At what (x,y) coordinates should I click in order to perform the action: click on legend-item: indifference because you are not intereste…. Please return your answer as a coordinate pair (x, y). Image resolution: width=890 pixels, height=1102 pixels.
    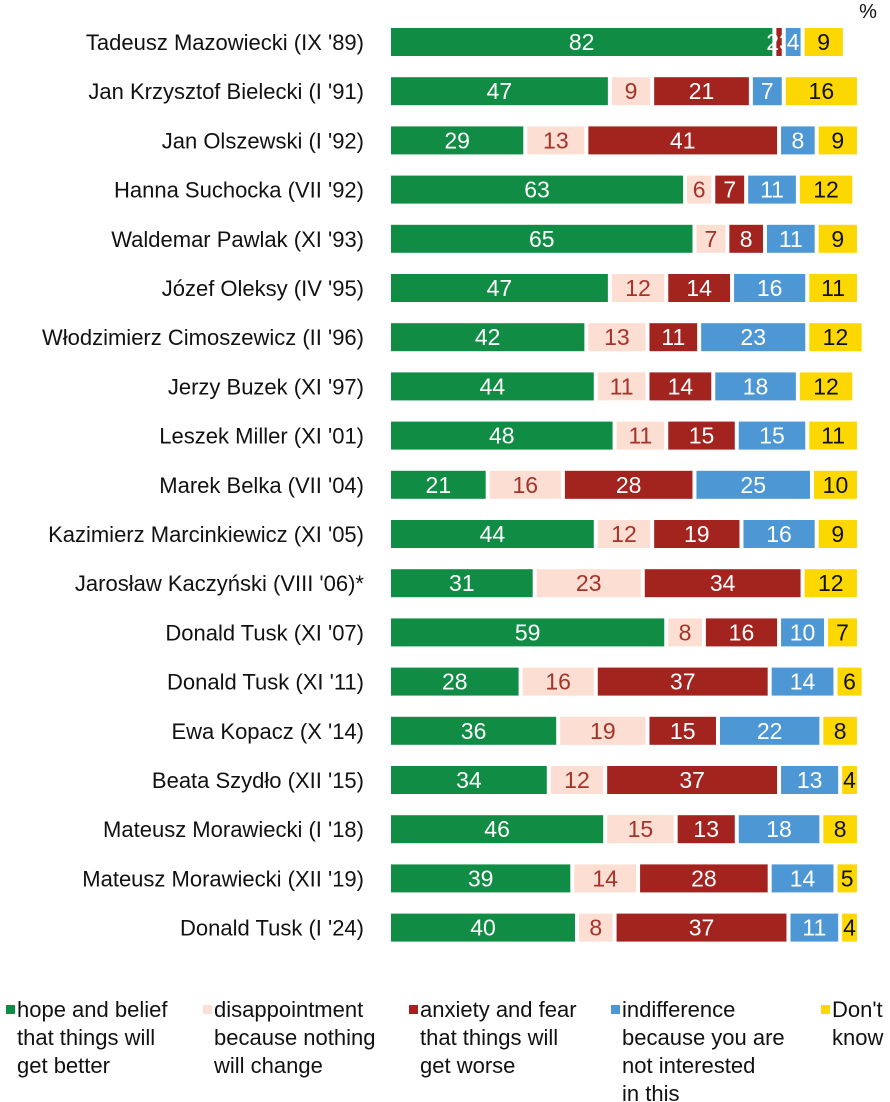
    Looking at the image, I should click on (698, 1049).